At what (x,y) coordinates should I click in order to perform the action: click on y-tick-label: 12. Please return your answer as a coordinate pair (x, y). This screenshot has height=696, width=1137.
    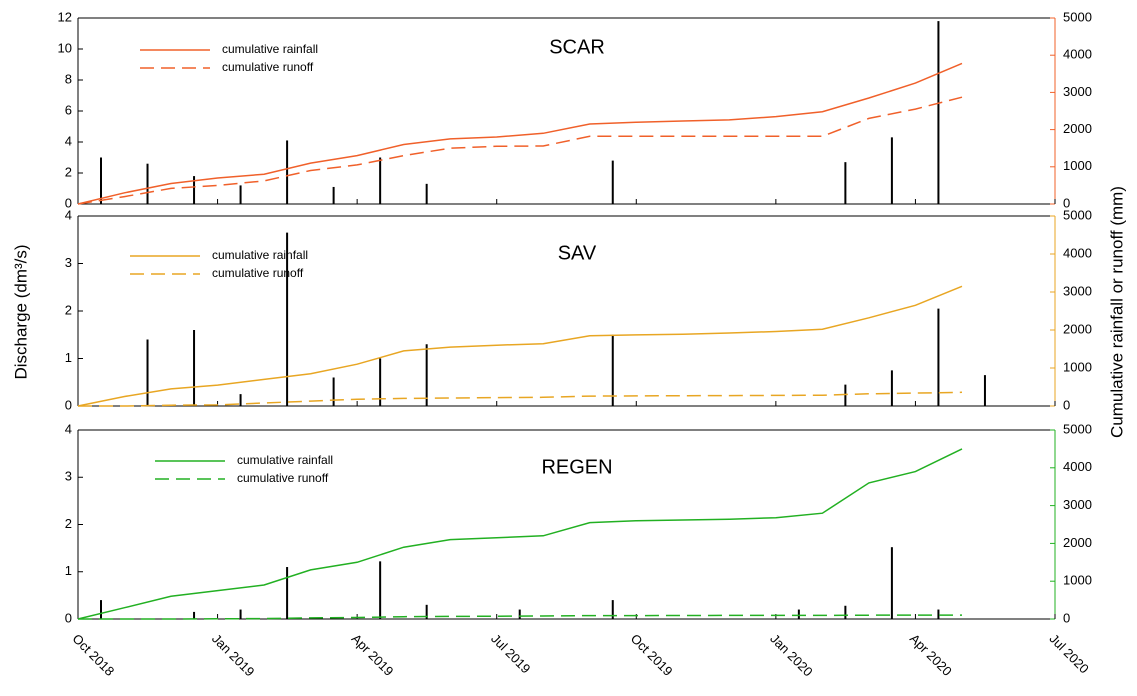
    Looking at the image, I should click on (65, 16).